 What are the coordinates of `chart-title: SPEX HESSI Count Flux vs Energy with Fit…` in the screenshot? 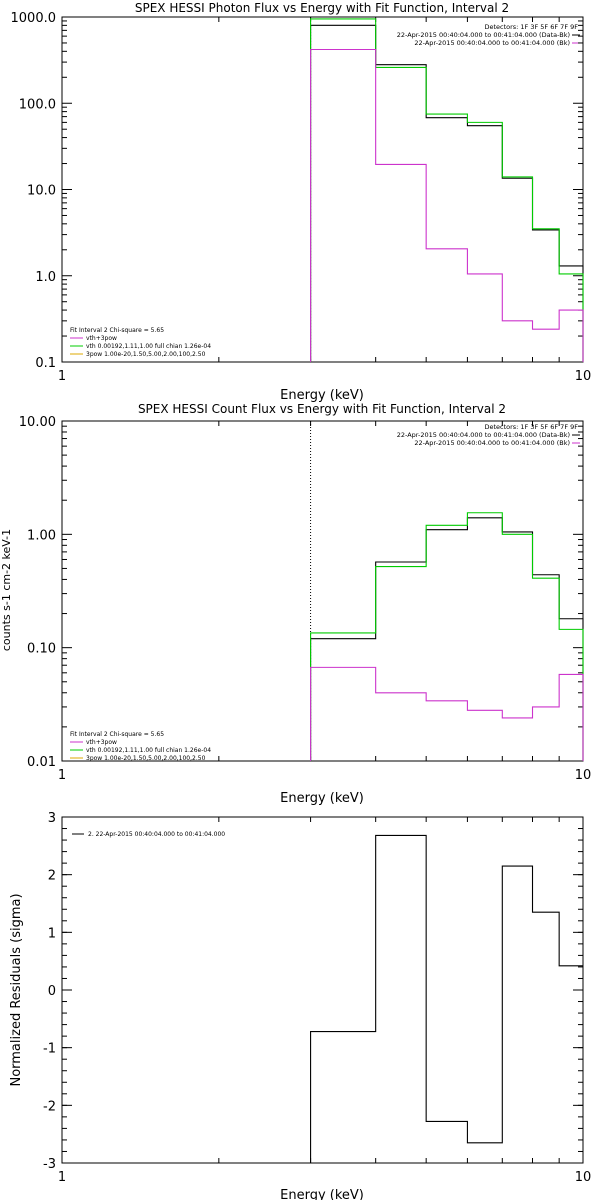 It's located at (322, 409).